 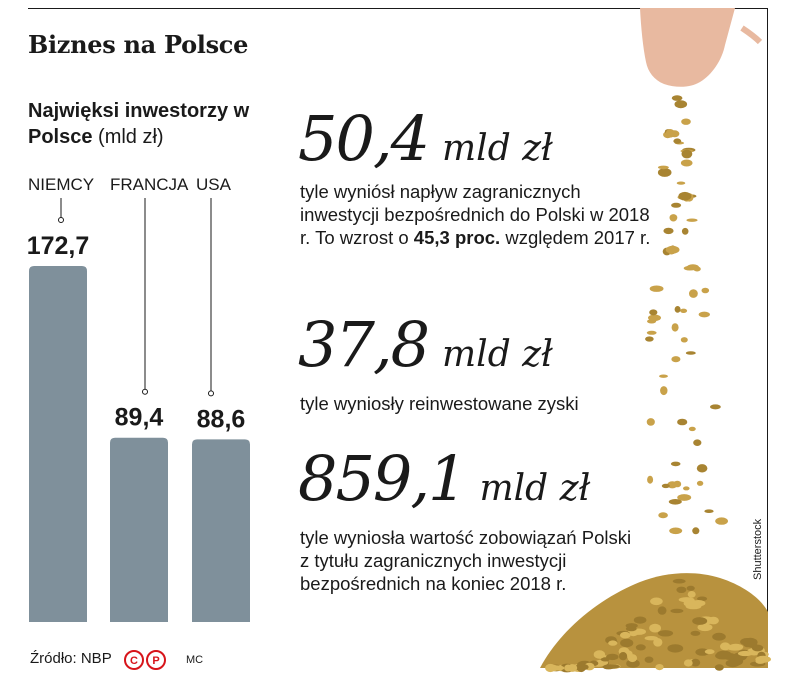 I want to click on hand-image, so click(x=687, y=47).